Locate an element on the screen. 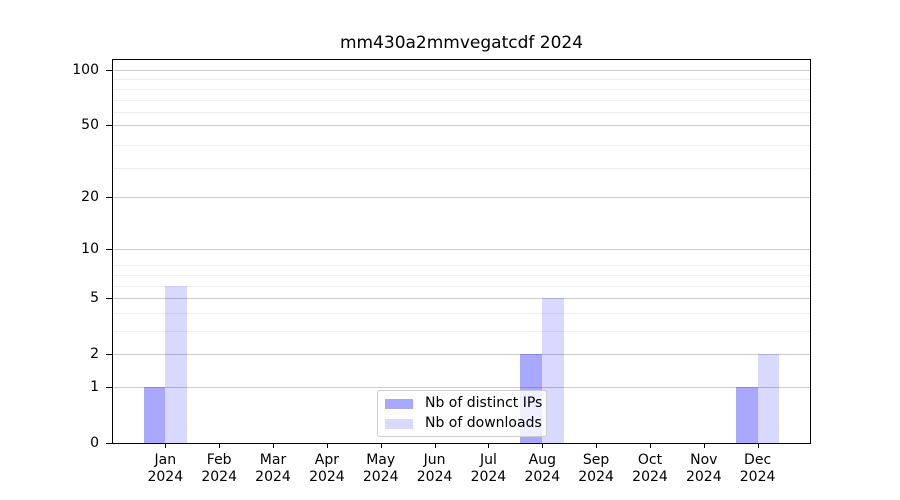 The width and height of the screenshot is (900, 500). x-tick-label-sep: Sep 2024 is located at coordinates (596, 469).